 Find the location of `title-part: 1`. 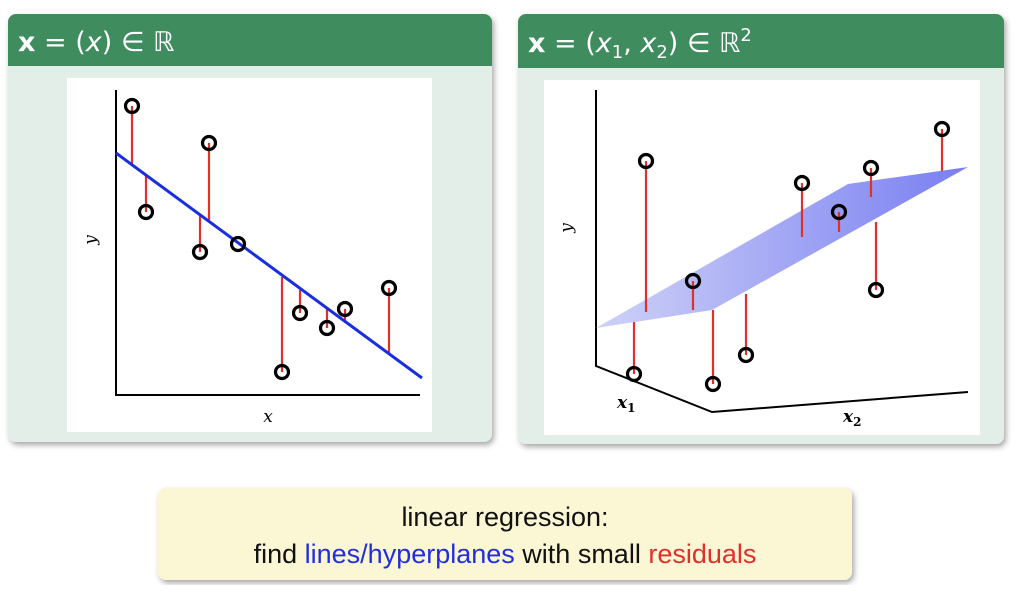

title-part: 1 is located at coordinates (617, 52).